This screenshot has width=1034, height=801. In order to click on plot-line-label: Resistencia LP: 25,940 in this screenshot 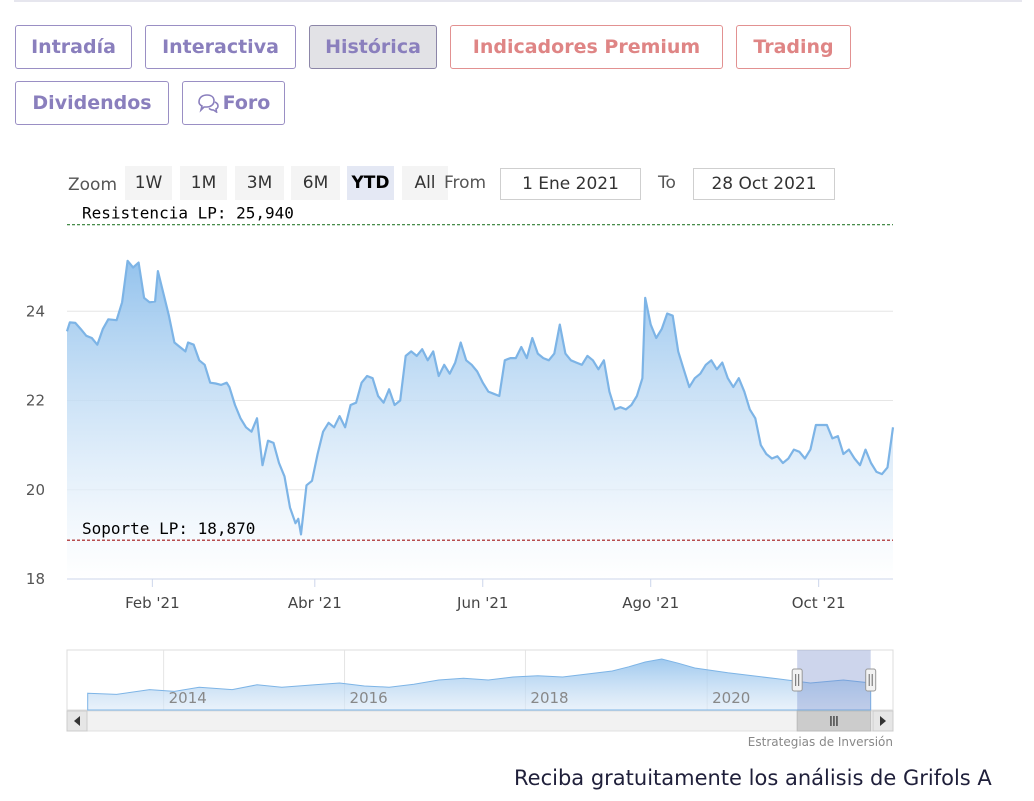, I will do `click(188, 213)`.